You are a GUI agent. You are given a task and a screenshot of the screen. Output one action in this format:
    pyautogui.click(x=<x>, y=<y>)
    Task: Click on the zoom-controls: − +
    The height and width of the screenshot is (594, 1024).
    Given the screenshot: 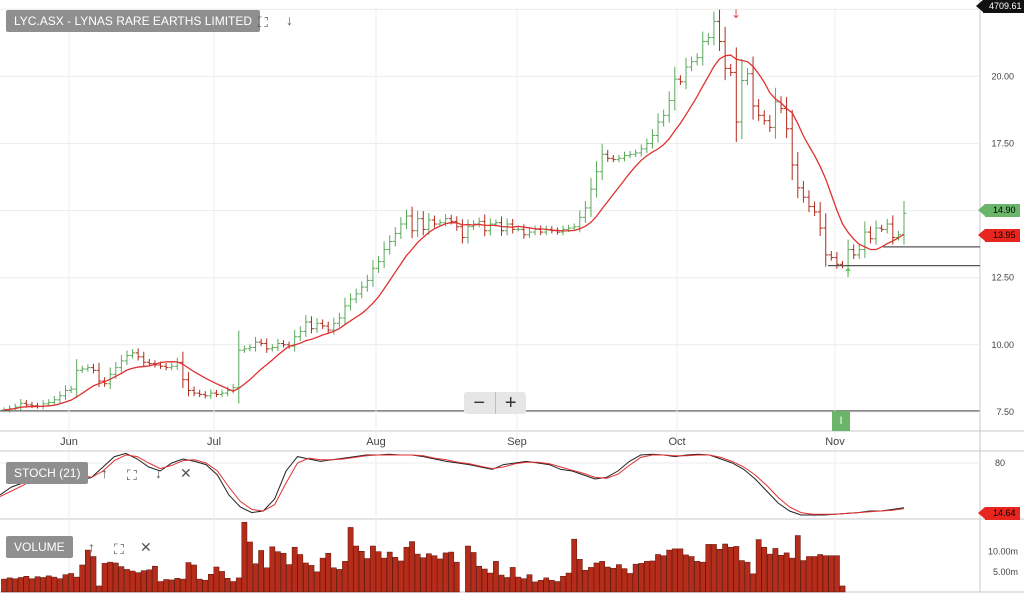 What is the action you would take?
    pyautogui.click(x=495, y=403)
    